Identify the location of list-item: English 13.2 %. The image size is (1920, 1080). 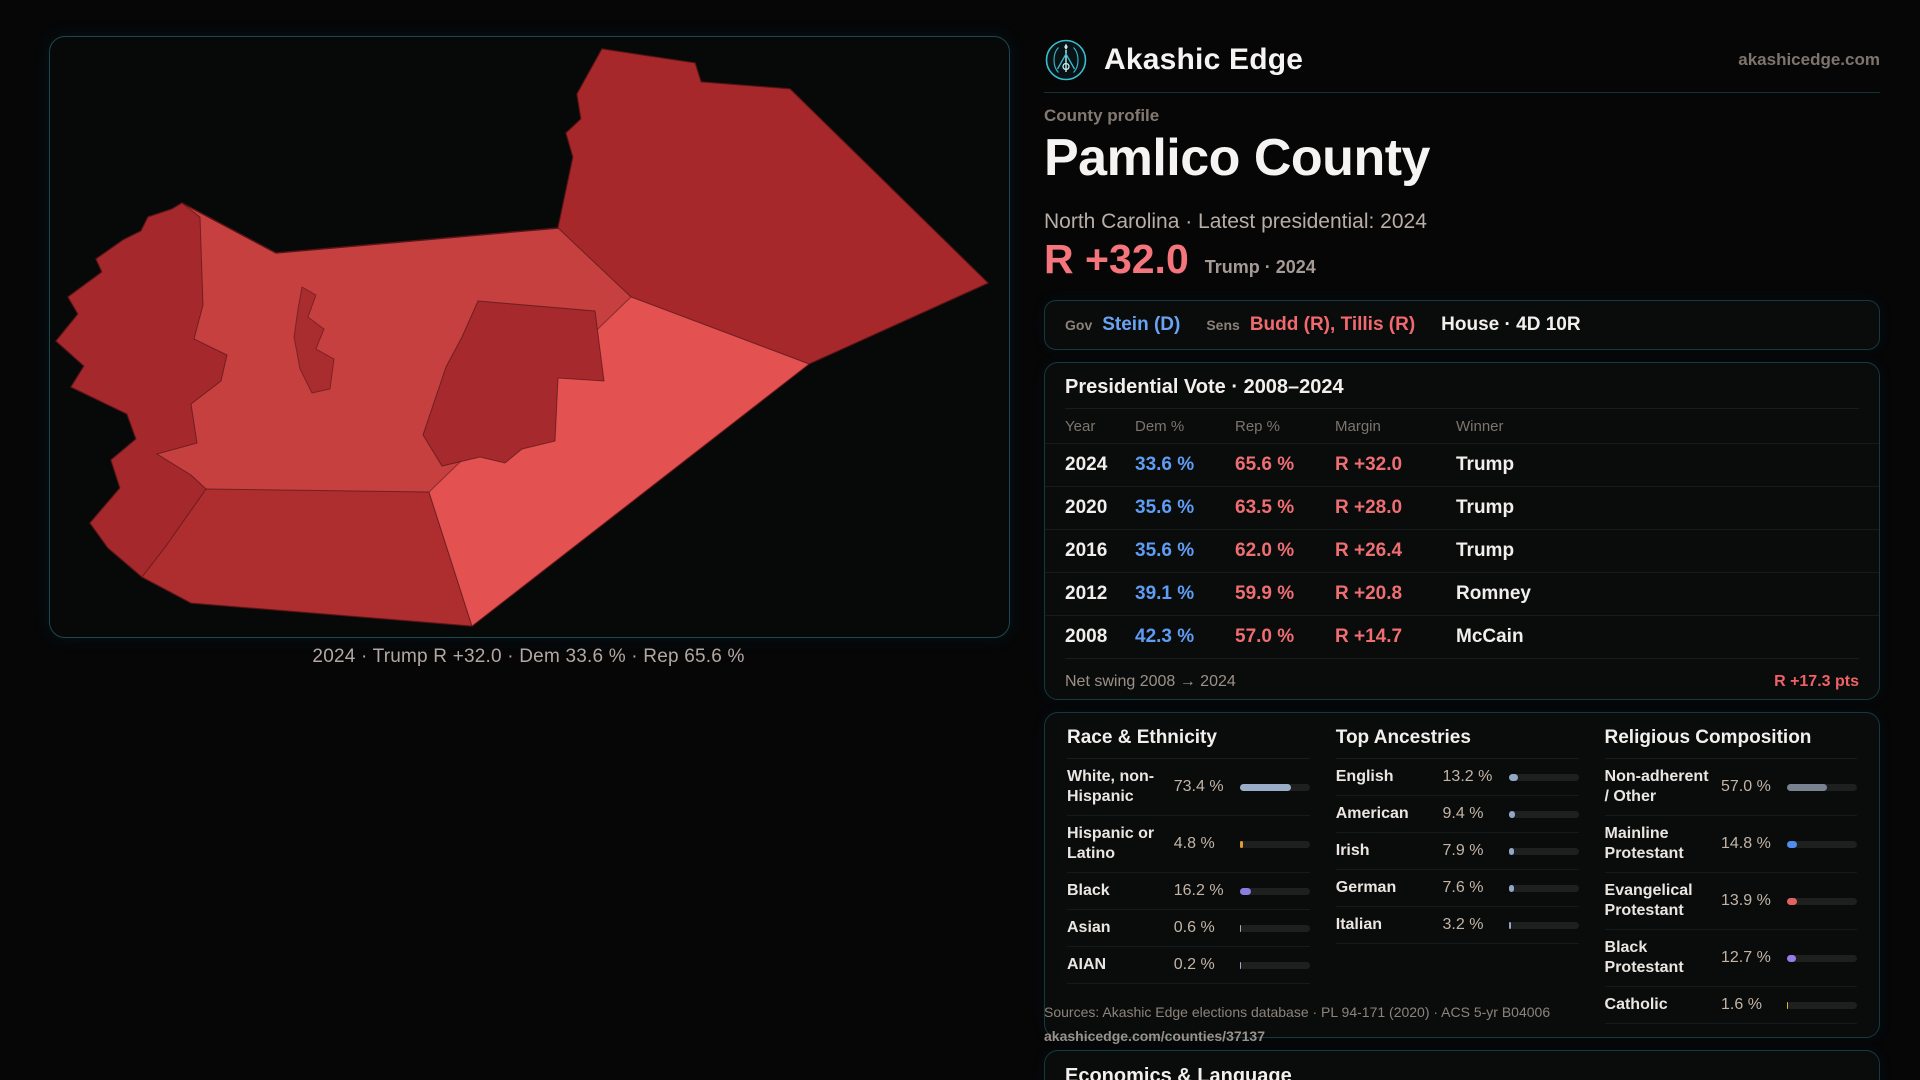
(1457, 777).